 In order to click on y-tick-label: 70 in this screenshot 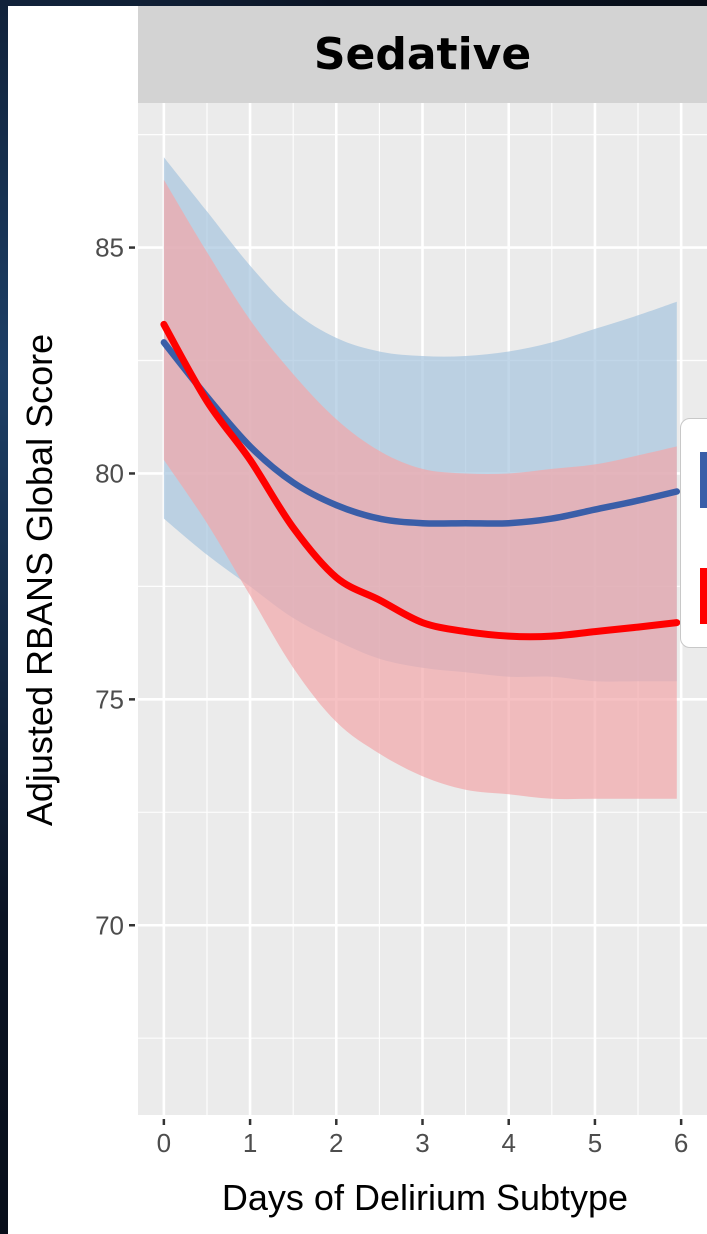, I will do `click(109, 925)`.